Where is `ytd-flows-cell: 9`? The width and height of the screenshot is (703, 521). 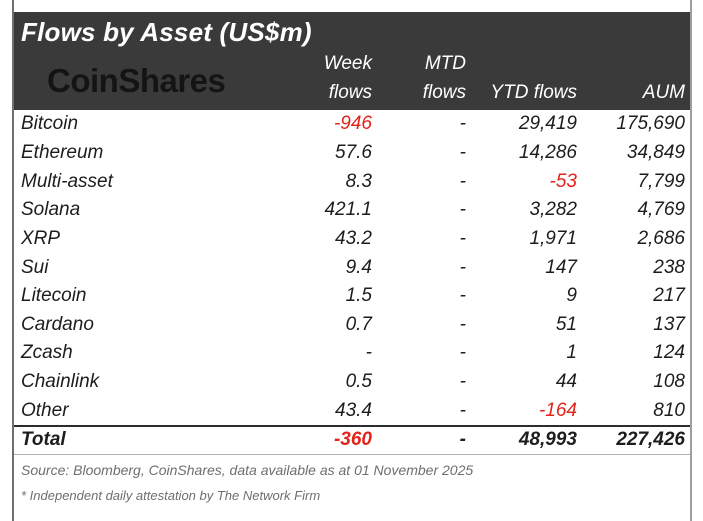
ytd-flows-cell: 9 is located at coordinates (571, 296).